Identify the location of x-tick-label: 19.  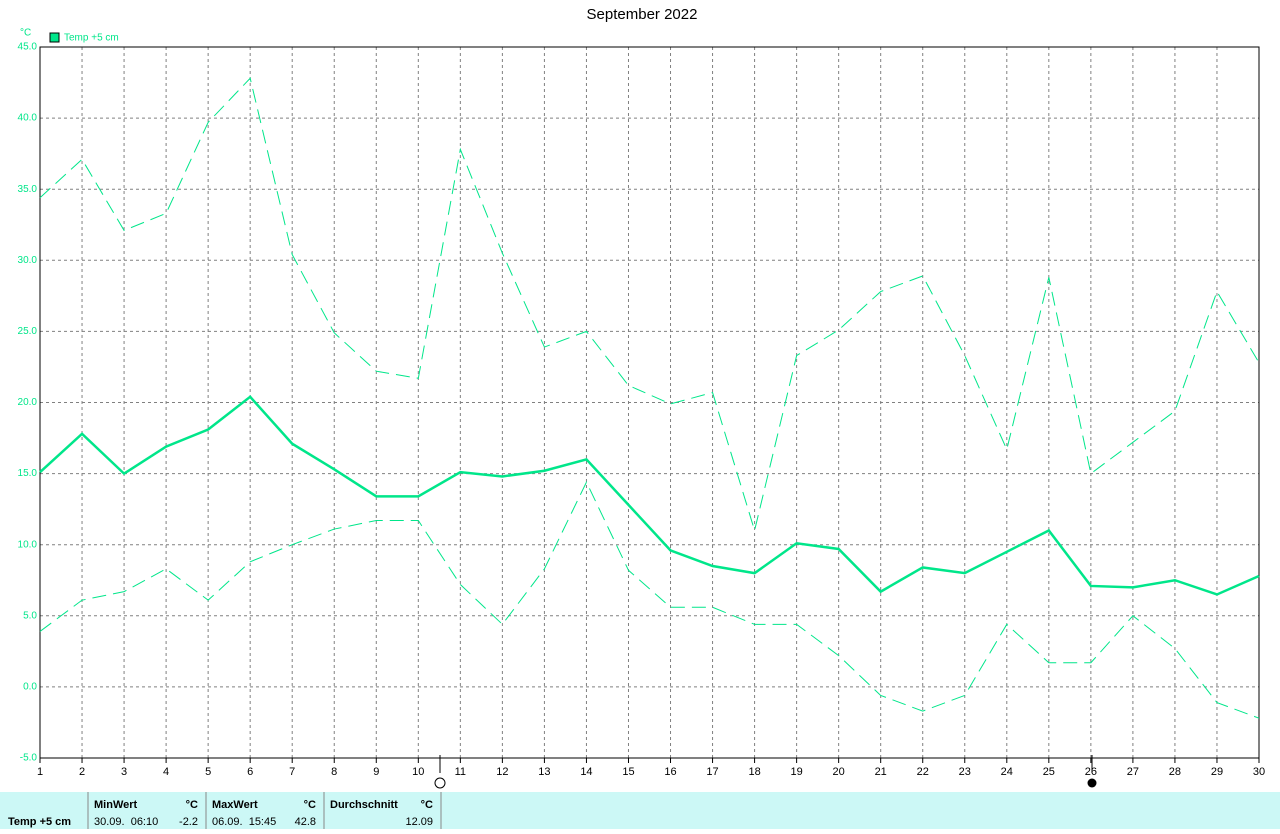
(796, 772).